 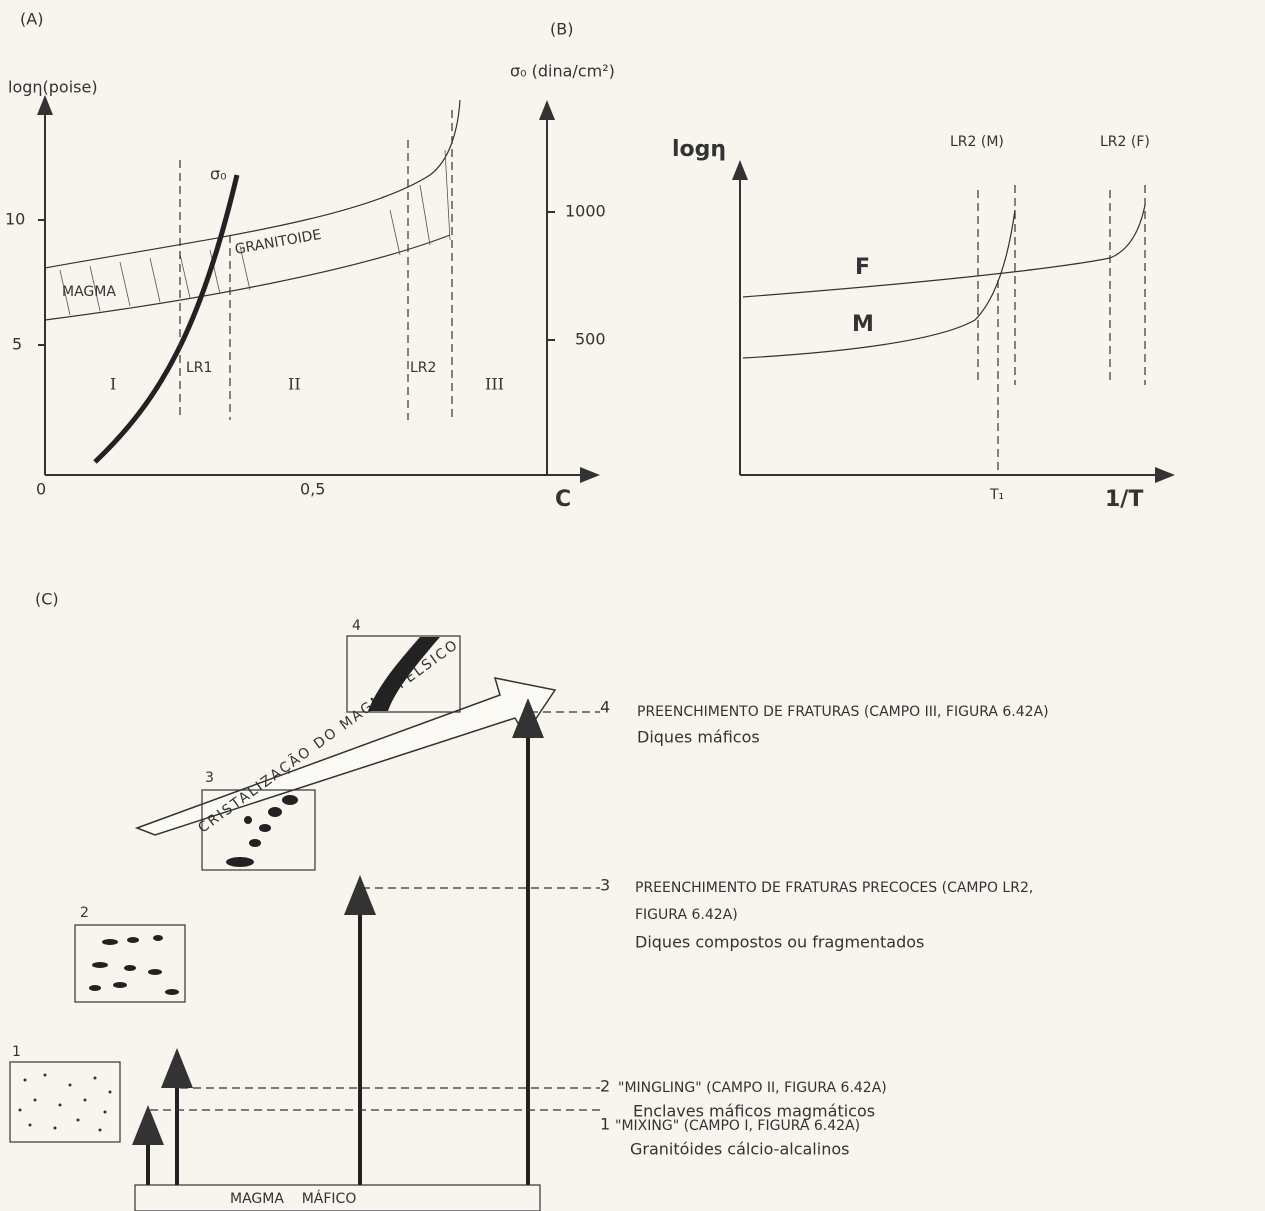 I want to click on limit-label: LR2, so click(x=423, y=368).